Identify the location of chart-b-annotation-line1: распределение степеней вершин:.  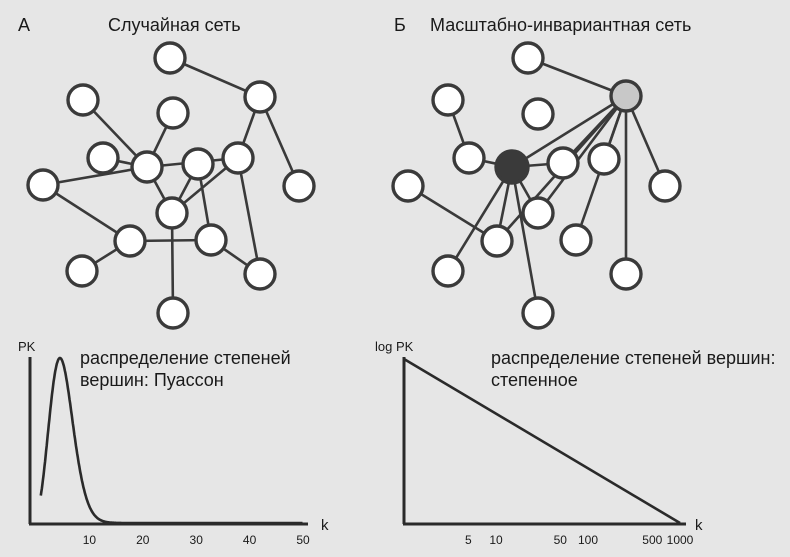
(633, 358).